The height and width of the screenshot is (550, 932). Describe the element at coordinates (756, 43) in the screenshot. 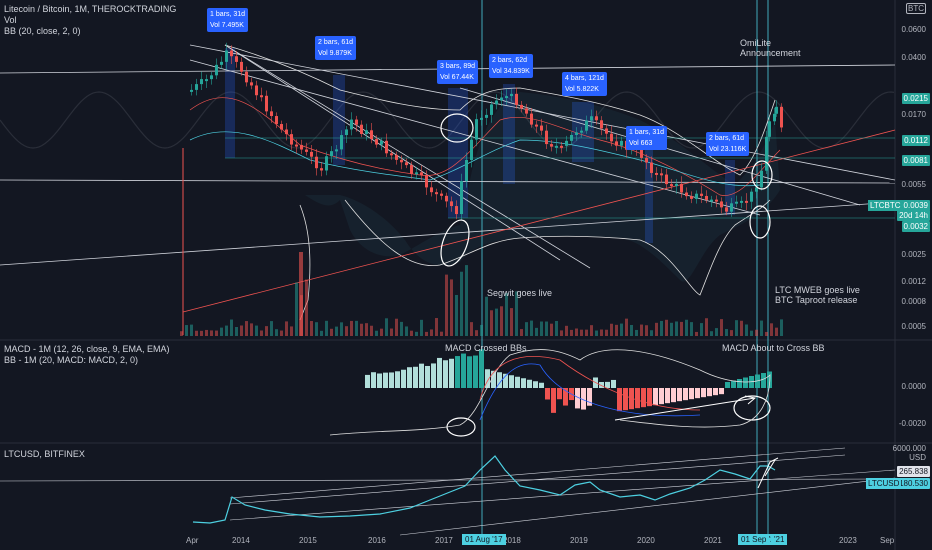

I see `omnilite-line1: OmiLite` at that location.